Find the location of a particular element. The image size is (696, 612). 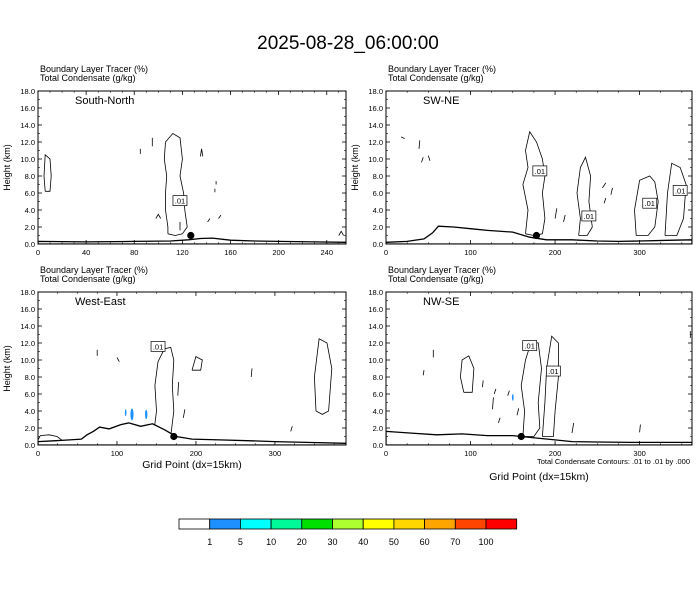

plot-area: .01 .01 is located at coordinates (539, 388).